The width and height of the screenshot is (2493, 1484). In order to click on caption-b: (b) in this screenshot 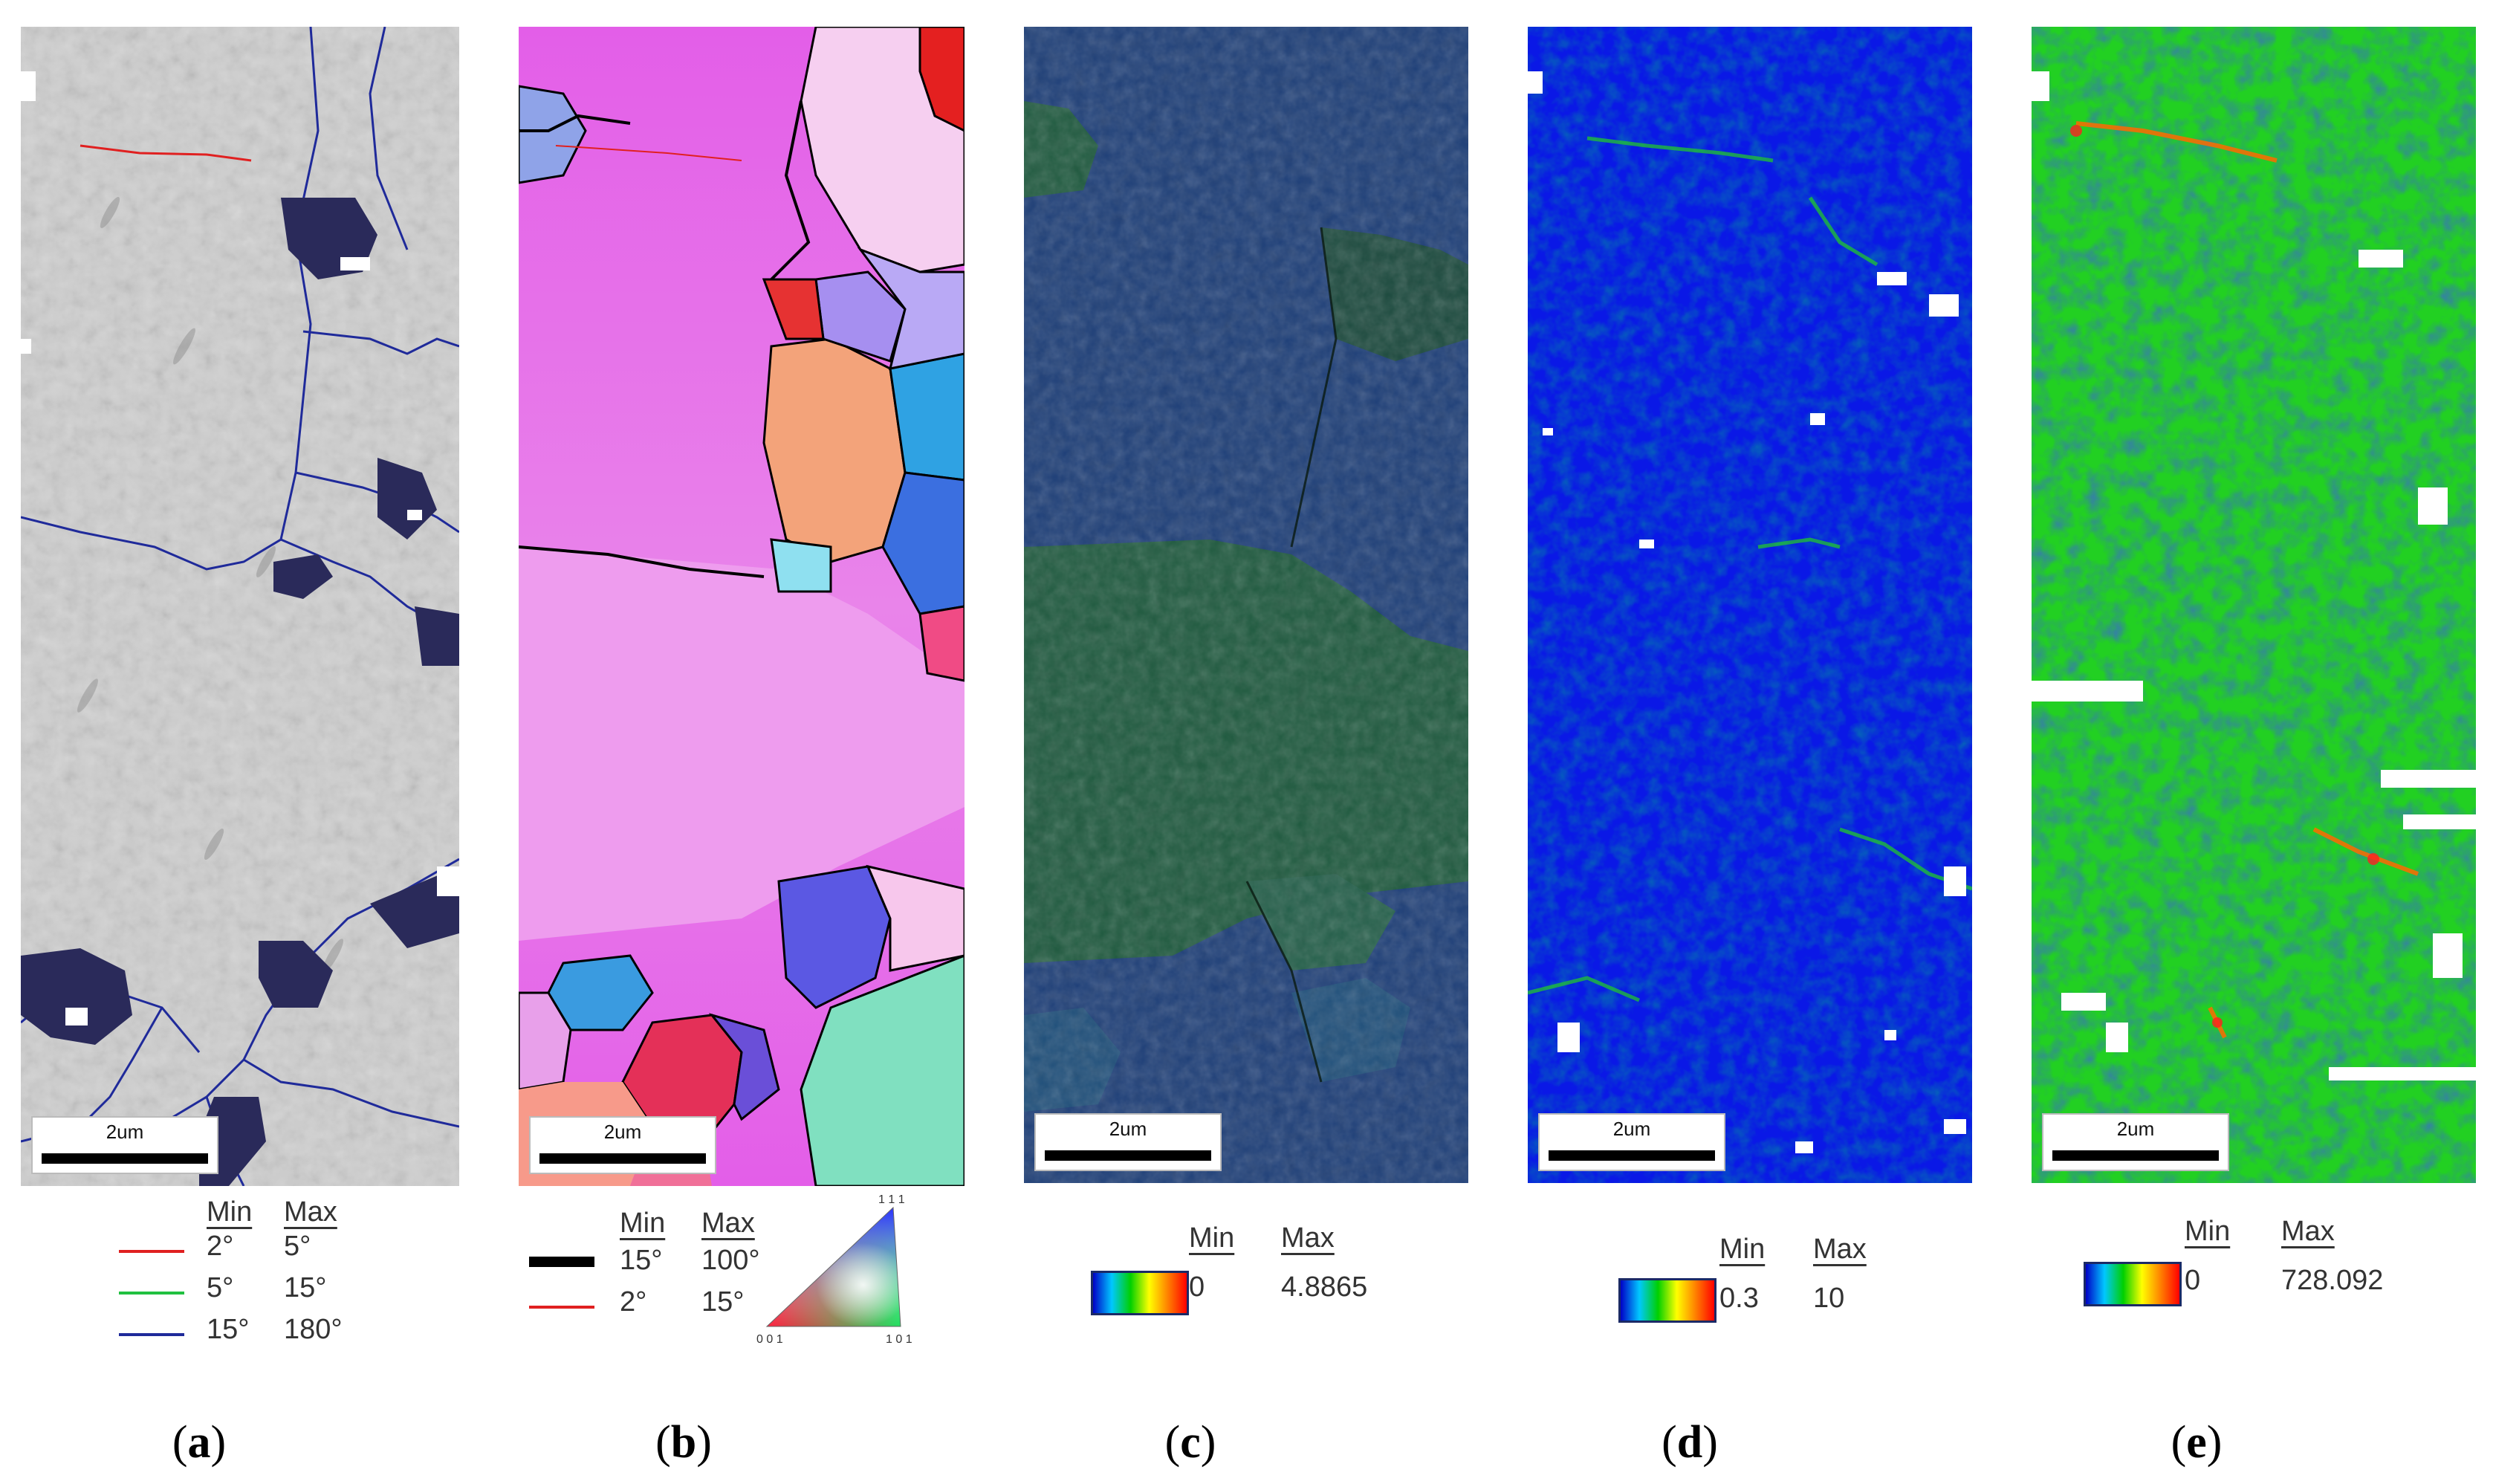, I will do `click(683, 1443)`.